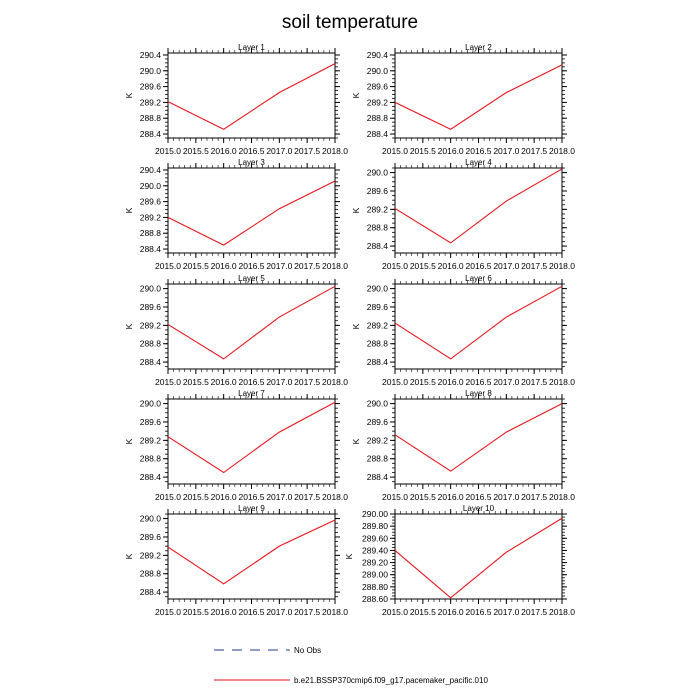 The height and width of the screenshot is (700, 700). I want to click on y-tick-label: 289.80, so click(375, 526).